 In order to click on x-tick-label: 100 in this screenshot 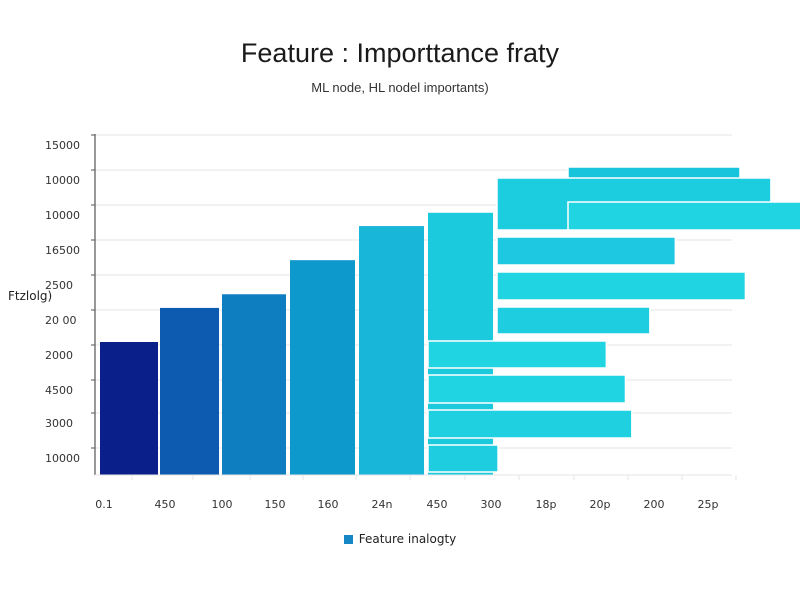, I will do `click(222, 504)`.